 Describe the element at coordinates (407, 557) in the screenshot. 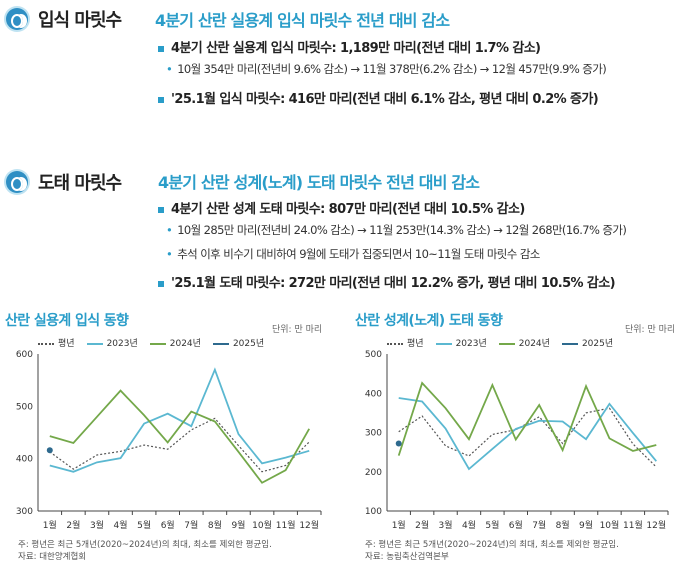

I see `chart-source: 자료: 농림축산검역본부` at that location.